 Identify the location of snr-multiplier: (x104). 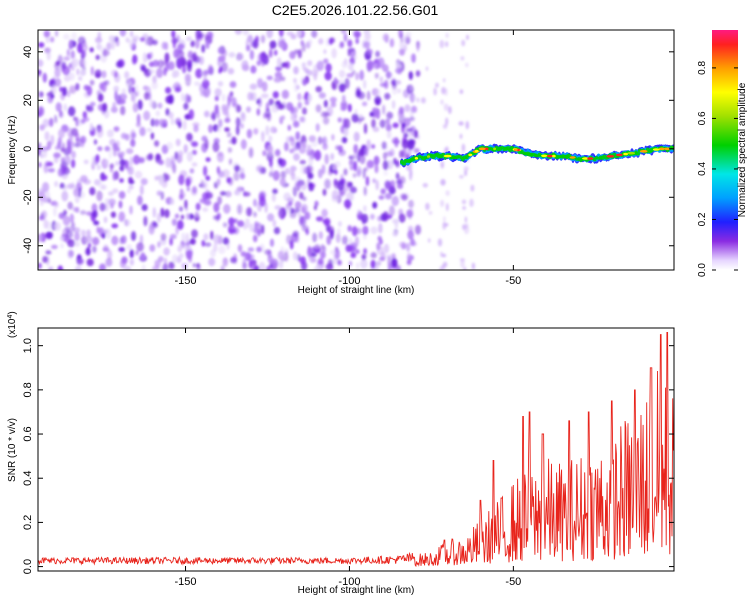
(13, 324).